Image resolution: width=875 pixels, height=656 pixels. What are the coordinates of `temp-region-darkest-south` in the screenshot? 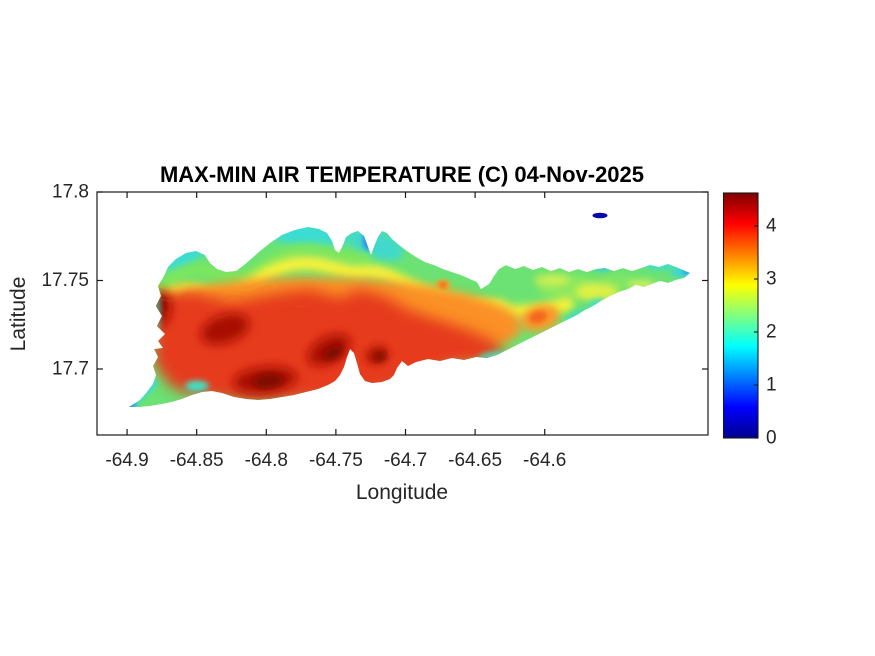 It's located at (268, 381).